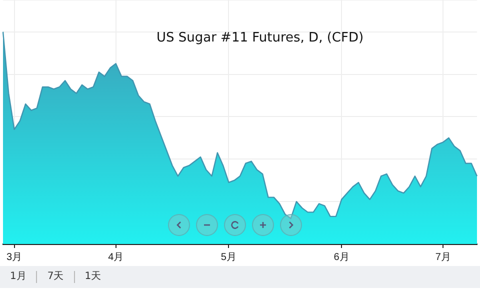  Describe the element at coordinates (56, 277) in the screenshot. I see `text: 7天` at that location.